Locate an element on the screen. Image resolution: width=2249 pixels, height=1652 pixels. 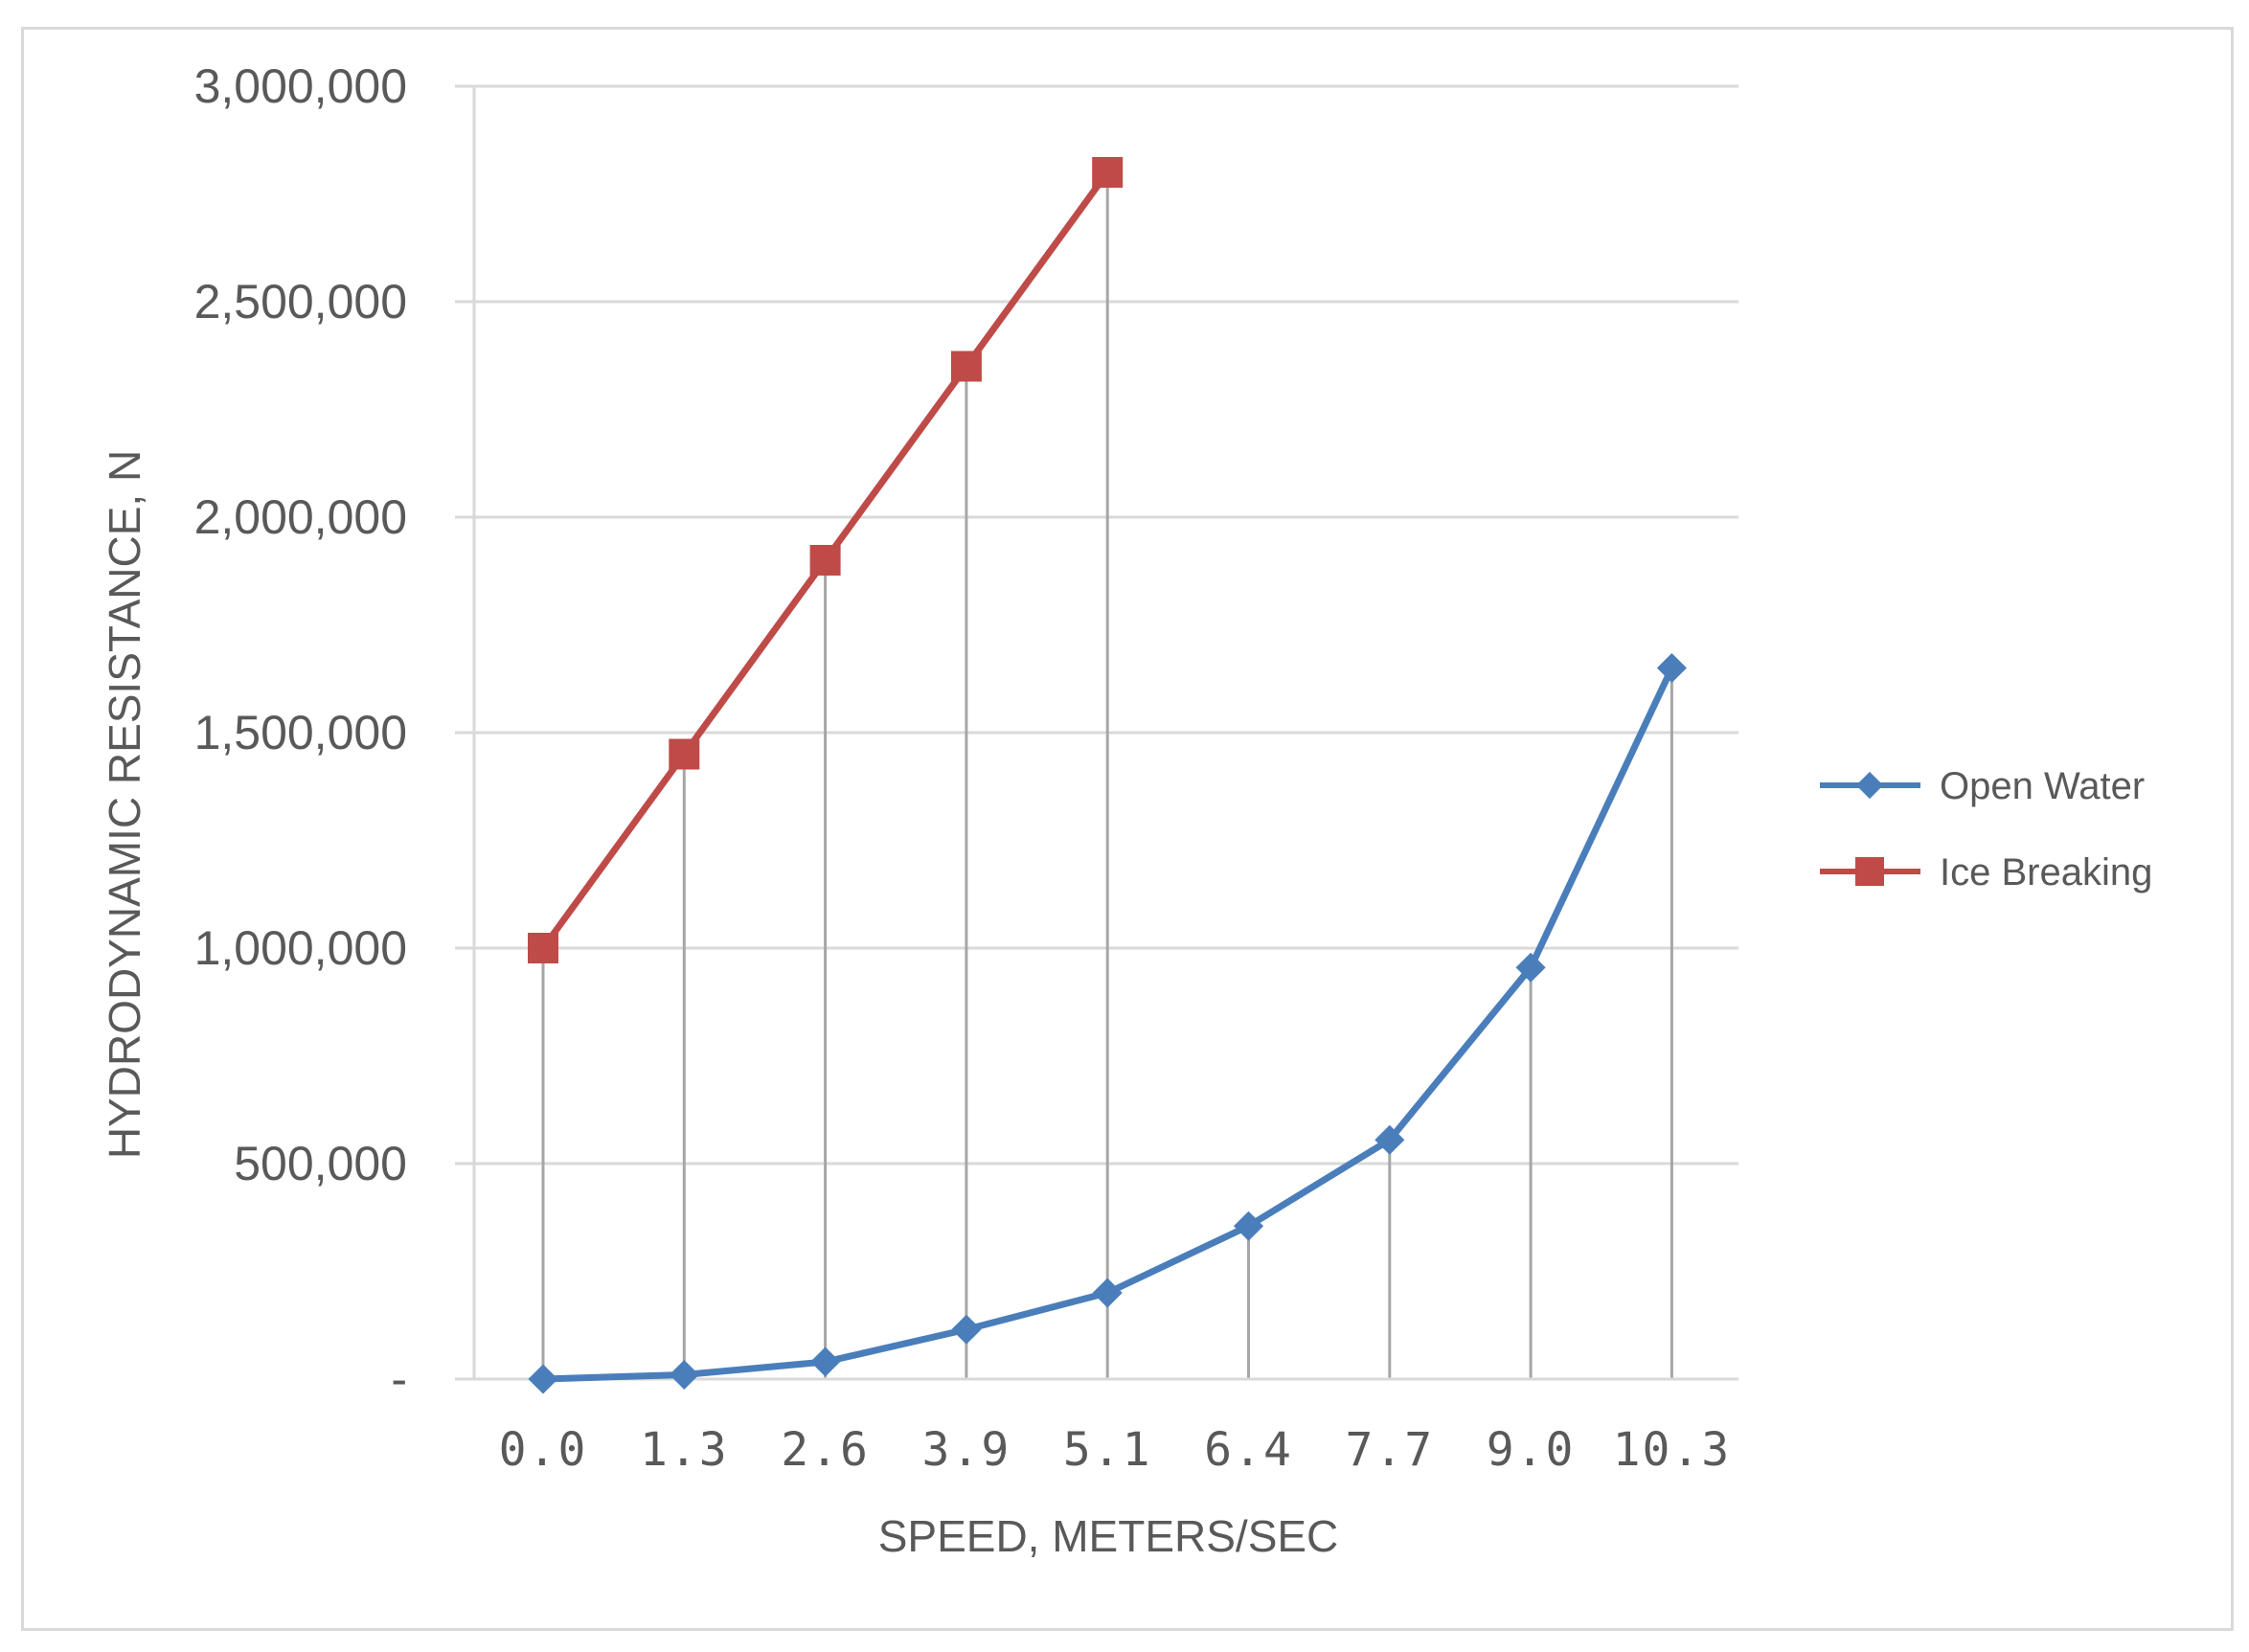
x-tick-label: 0.0 is located at coordinates (544, 1450).